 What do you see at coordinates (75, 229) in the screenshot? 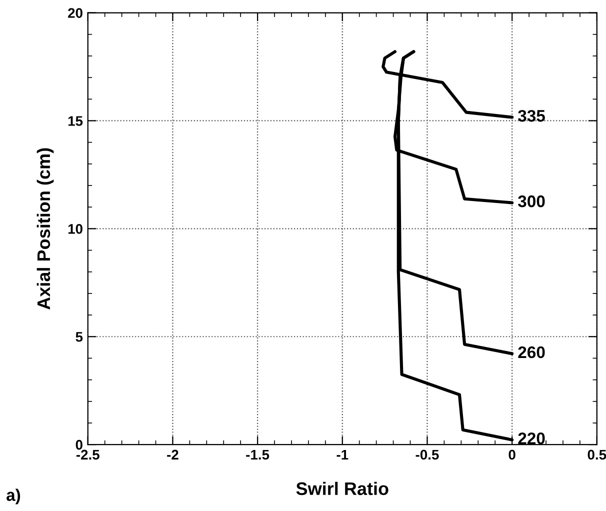
I see `y-tick-label: 10` at bounding box center [75, 229].